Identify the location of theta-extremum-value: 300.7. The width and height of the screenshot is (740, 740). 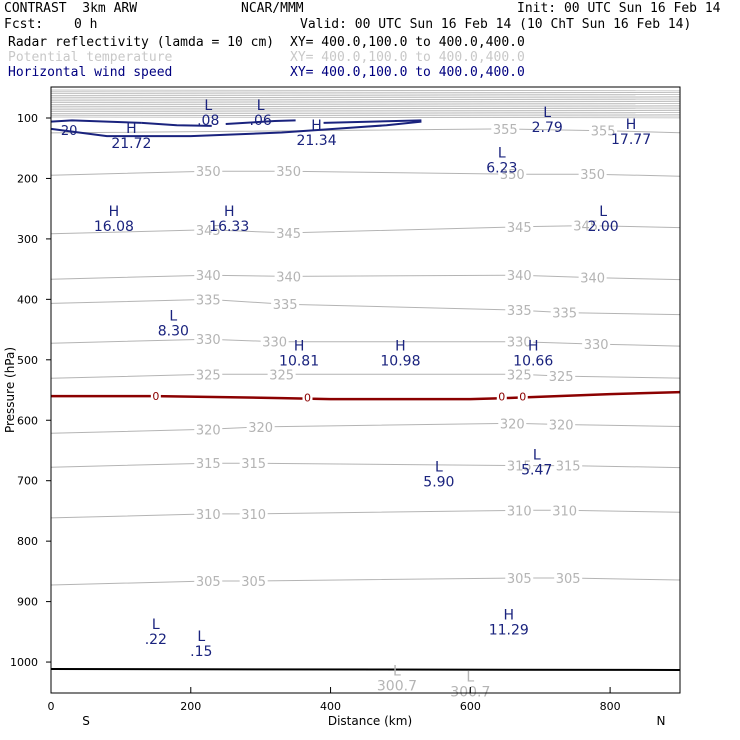
(397, 686).